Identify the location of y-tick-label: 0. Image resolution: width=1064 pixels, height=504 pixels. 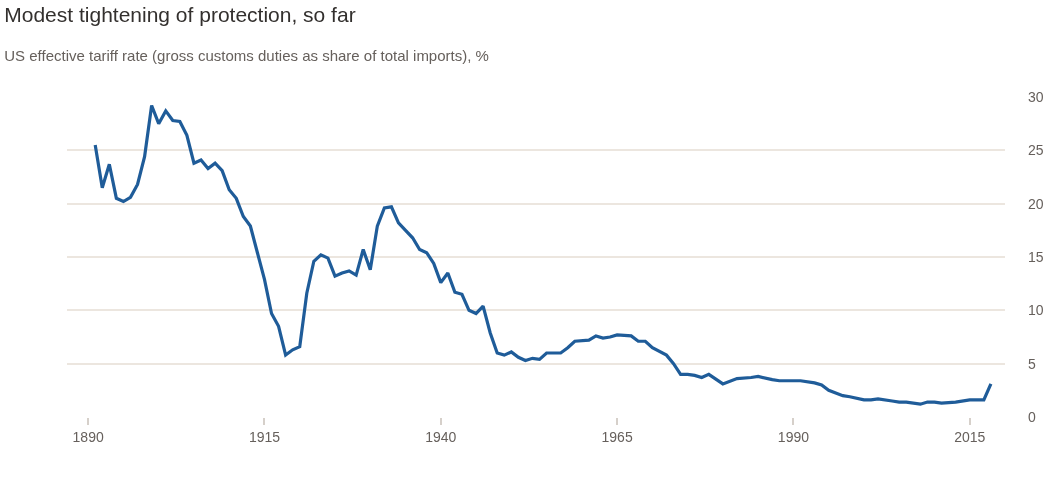
(1032, 416).